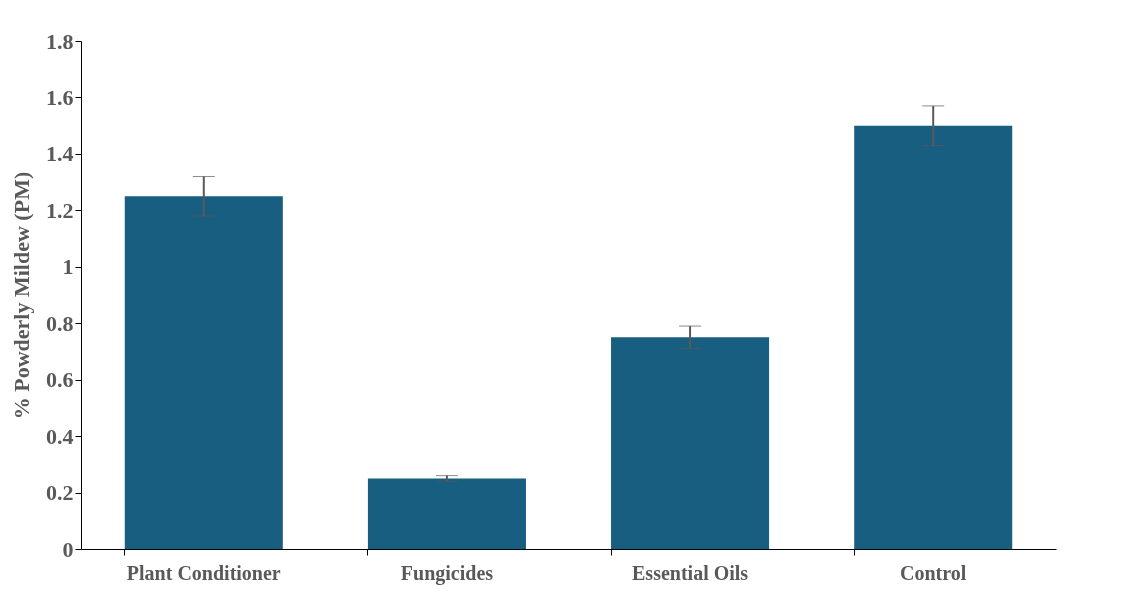 Image resolution: width=1141 pixels, height=612 pixels. What do you see at coordinates (60, 493) in the screenshot?
I see `y-tick-label: 0.2` at bounding box center [60, 493].